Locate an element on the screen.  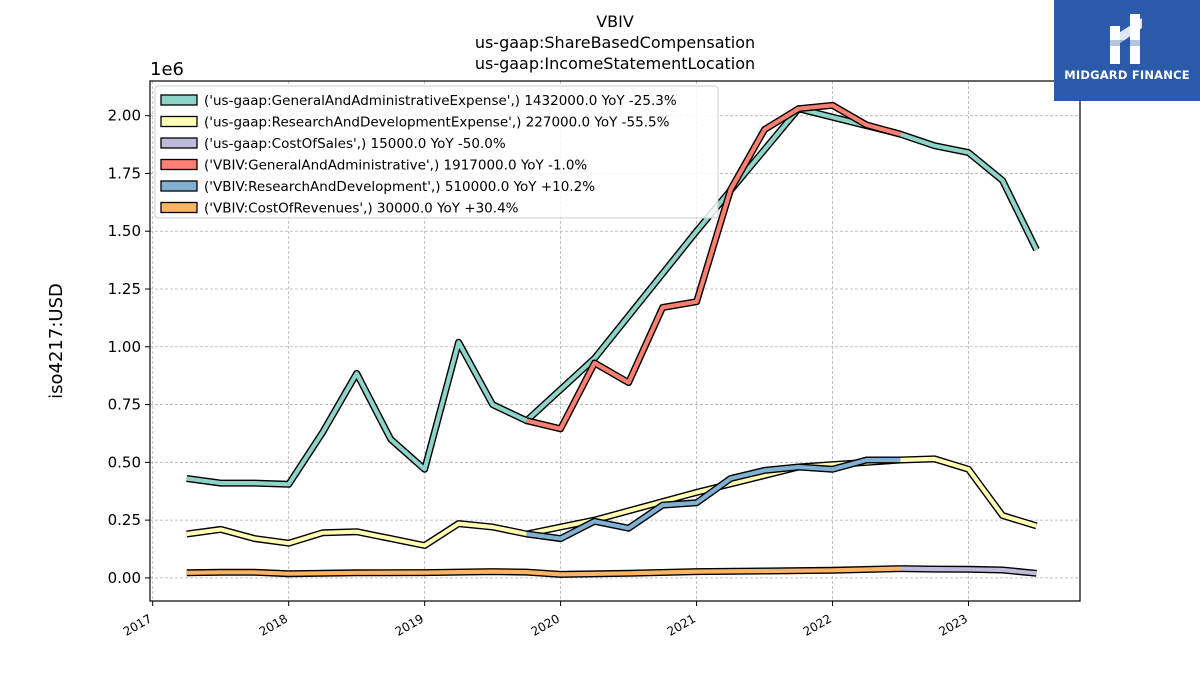
title-line: VBIV is located at coordinates (615, 21).